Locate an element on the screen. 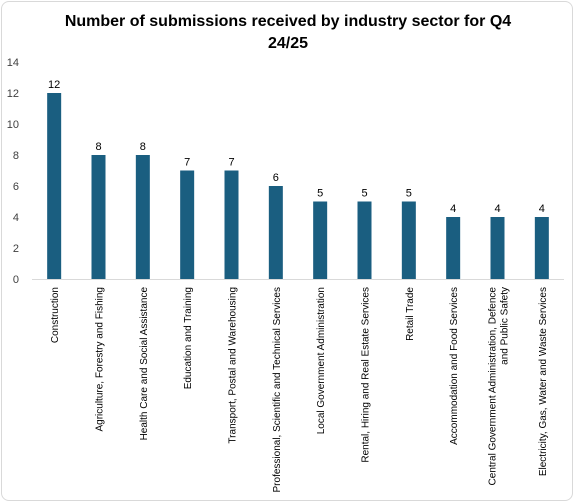  category-label-line: Transport, Postal and Warehousing is located at coordinates (233, 365).